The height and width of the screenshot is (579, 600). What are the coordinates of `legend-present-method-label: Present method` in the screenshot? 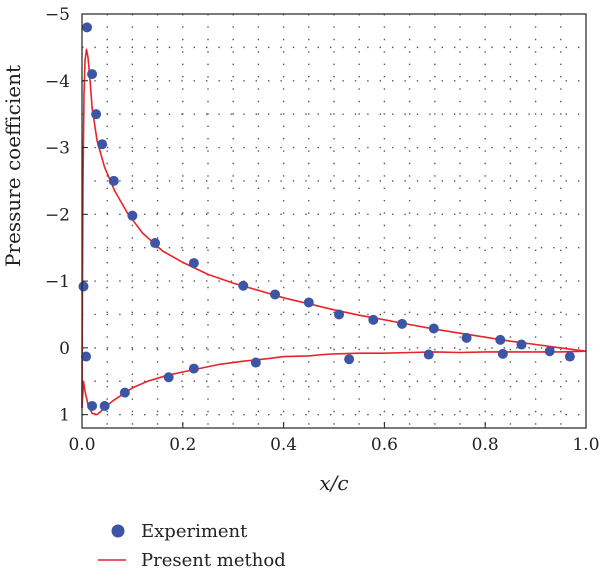 It's located at (213, 560).